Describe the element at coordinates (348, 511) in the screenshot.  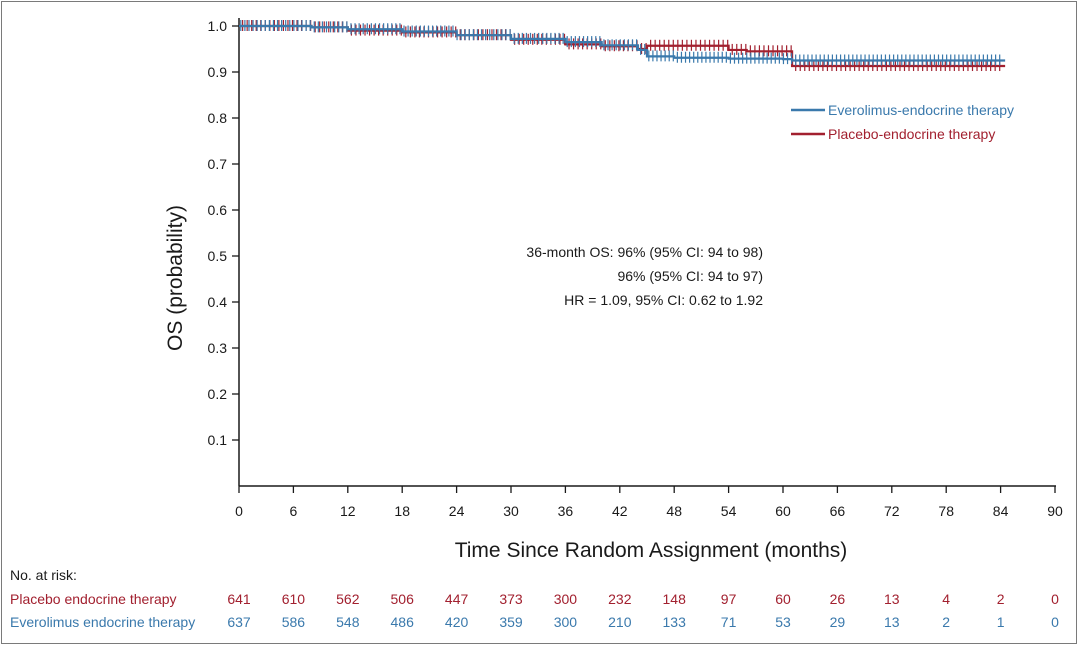
I see `x-tick-label: 12` at that location.